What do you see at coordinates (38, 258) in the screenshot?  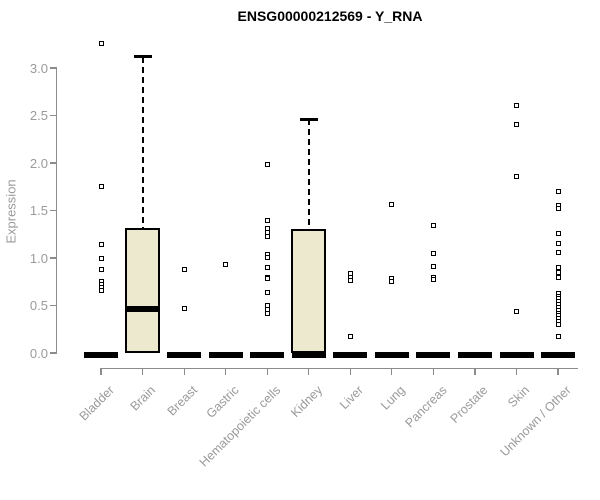 I see `y-tick-label: 1.0` at bounding box center [38, 258].